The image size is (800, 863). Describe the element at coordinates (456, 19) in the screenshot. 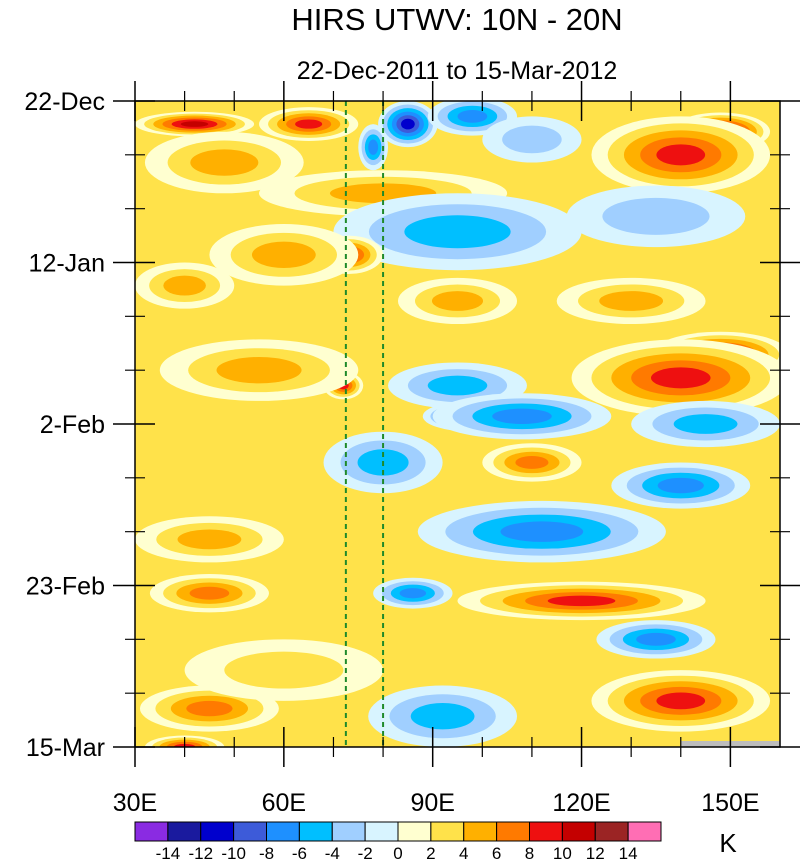

I see `chart-title: HIRS UTWV: 10N - 20N` at that location.